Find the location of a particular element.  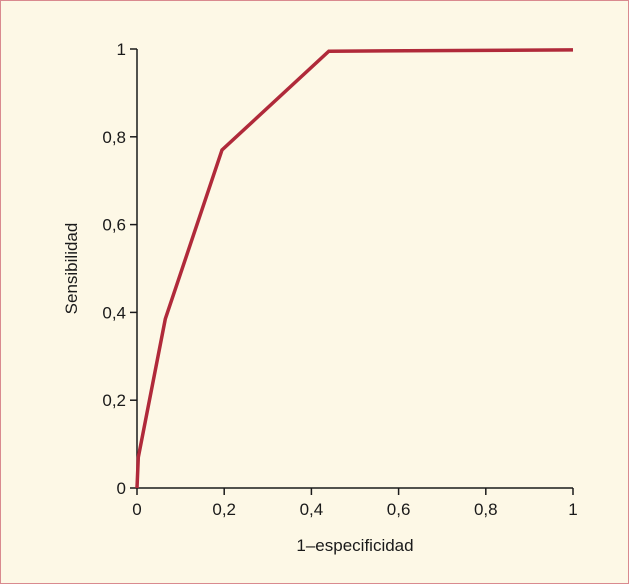

x-tick-label: 0,4 is located at coordinates (312, 509).